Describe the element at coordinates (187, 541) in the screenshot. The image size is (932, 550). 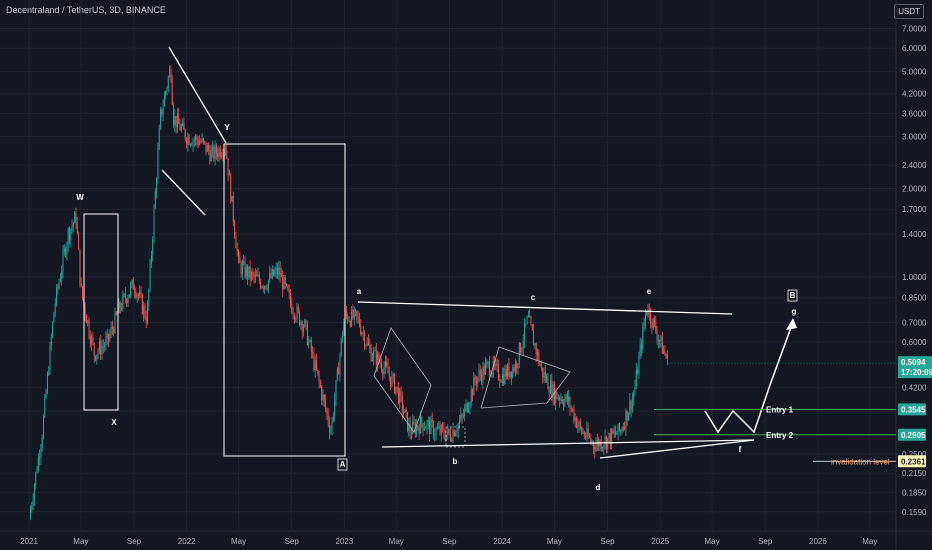
I see `time-tick-label: 2022` at that location.